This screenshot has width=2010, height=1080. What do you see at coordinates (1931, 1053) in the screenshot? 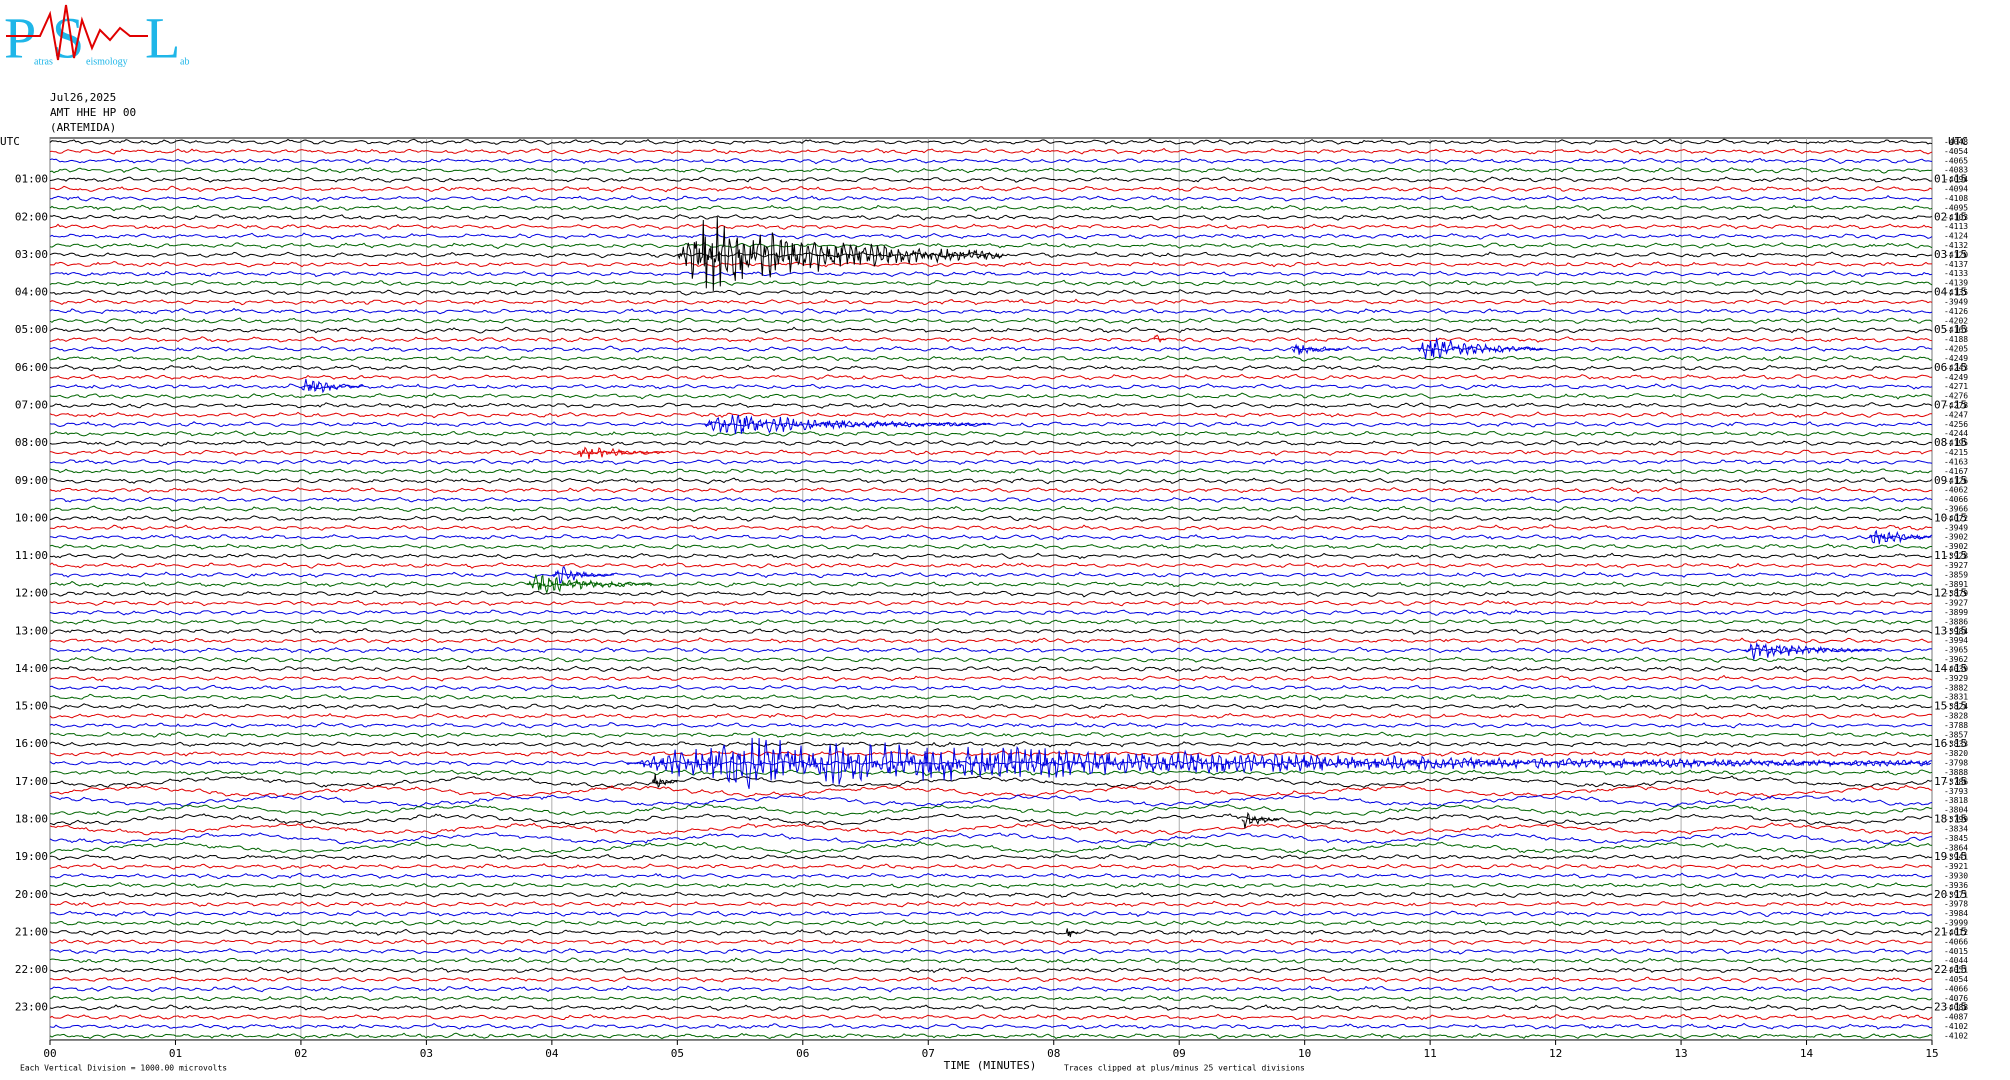
I see `x-tick-label: 15` at bounding box center [1931, 1053].